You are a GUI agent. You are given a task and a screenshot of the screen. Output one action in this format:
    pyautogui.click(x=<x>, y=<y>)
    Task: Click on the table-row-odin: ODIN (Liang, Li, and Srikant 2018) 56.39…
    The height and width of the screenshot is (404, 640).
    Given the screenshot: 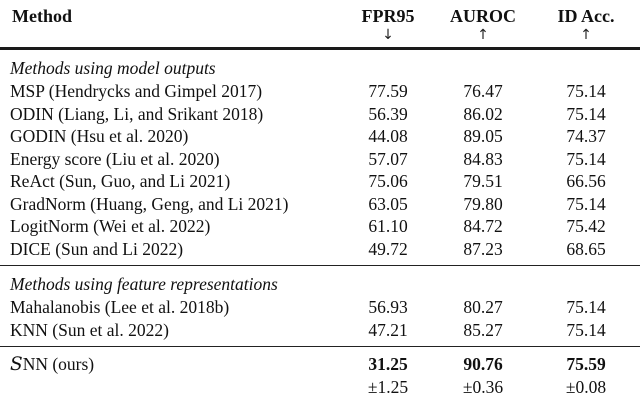 What is the action you would take?
    pyautogui.click(x=320, y=114)
    